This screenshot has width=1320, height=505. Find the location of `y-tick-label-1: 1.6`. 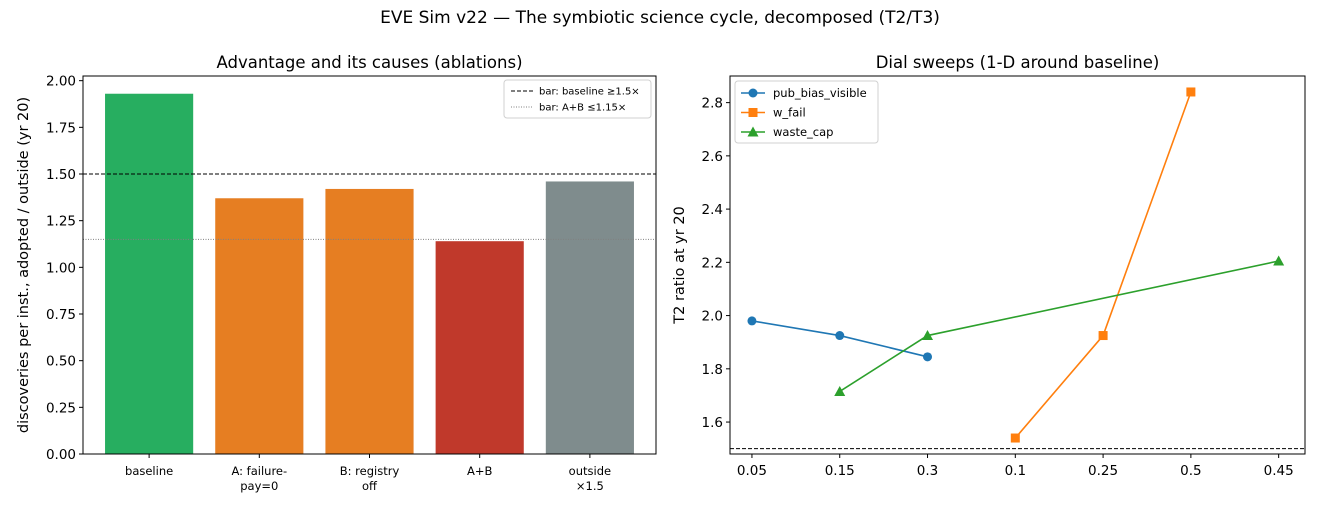

y-tick-label-1: 1.6 is located at coordinates (712, 423).